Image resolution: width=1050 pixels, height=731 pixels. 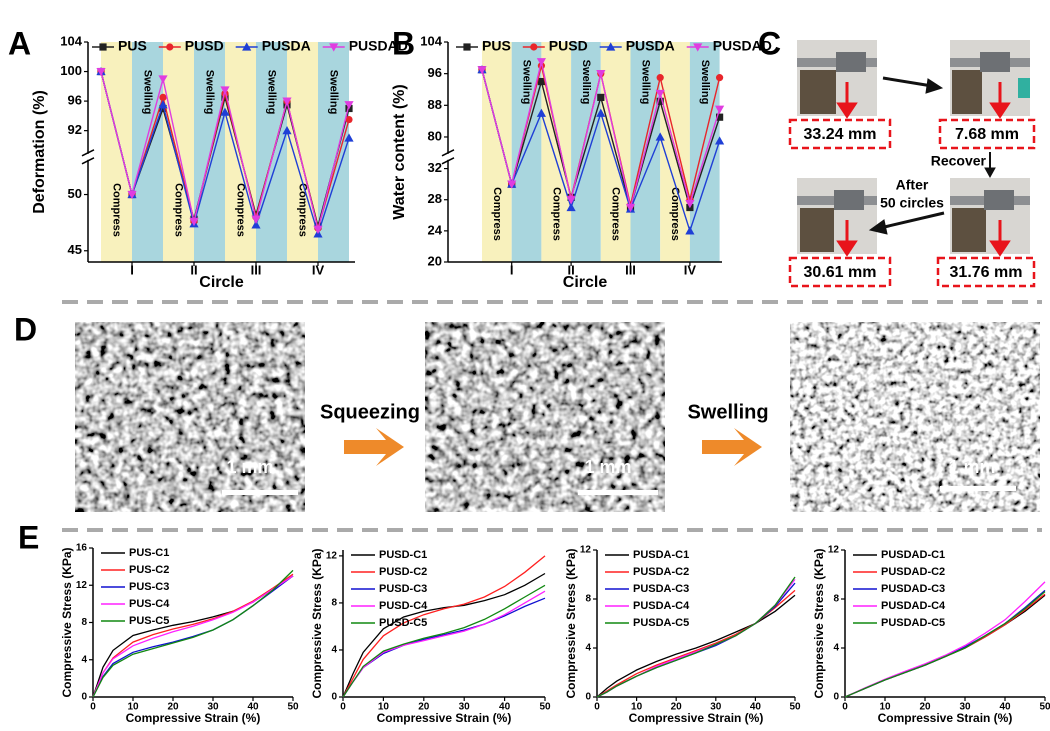 I want to click on y-tick-label: 88, so click(x=435, y=104).